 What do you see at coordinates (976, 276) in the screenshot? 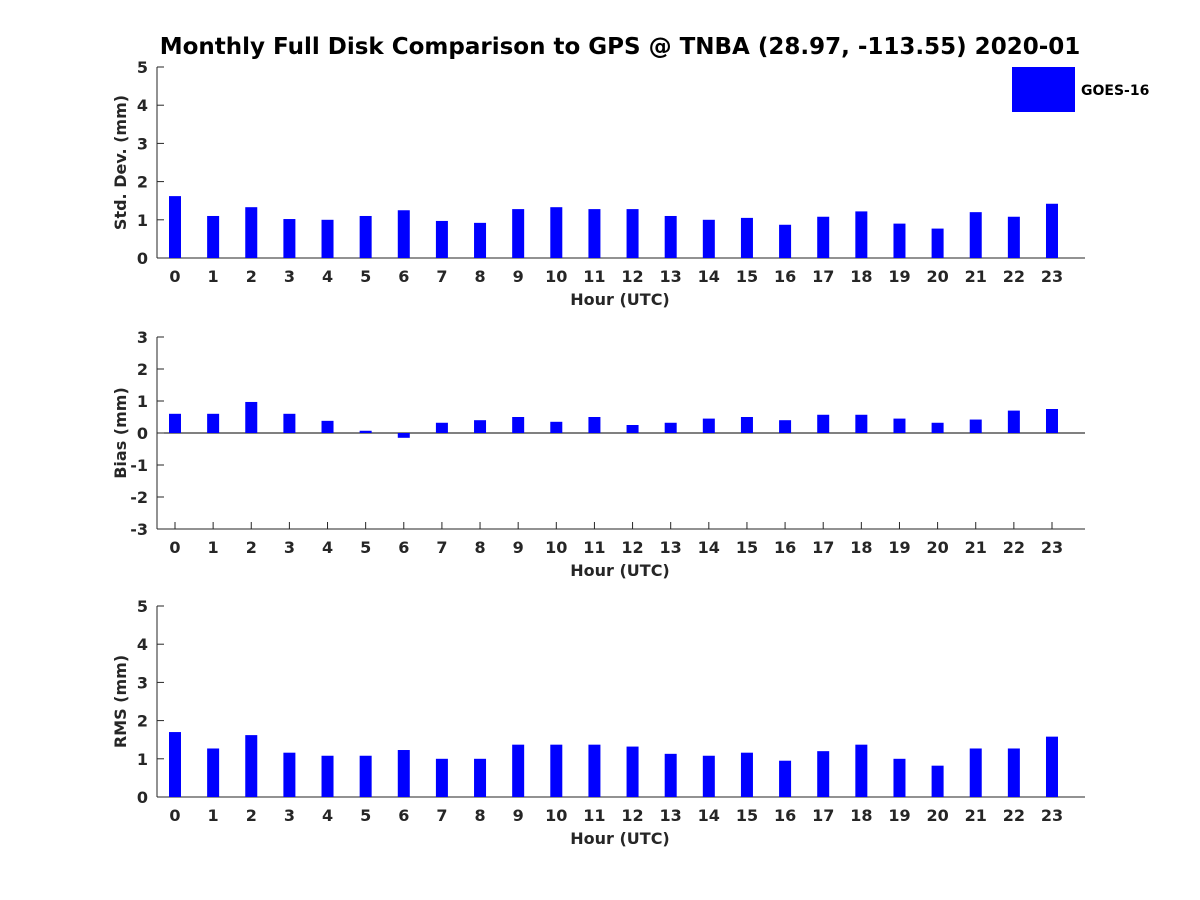
I see `x-tick-label: 21` at bounding box center [976, 276].